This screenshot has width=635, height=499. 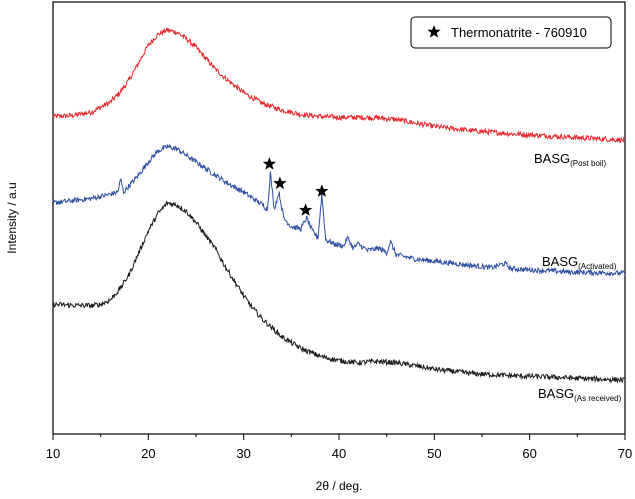 What do you see at coordinates (148, 453) in the screenshot?
I see `x-tick-label: 20` at bounding box center [148, 453].